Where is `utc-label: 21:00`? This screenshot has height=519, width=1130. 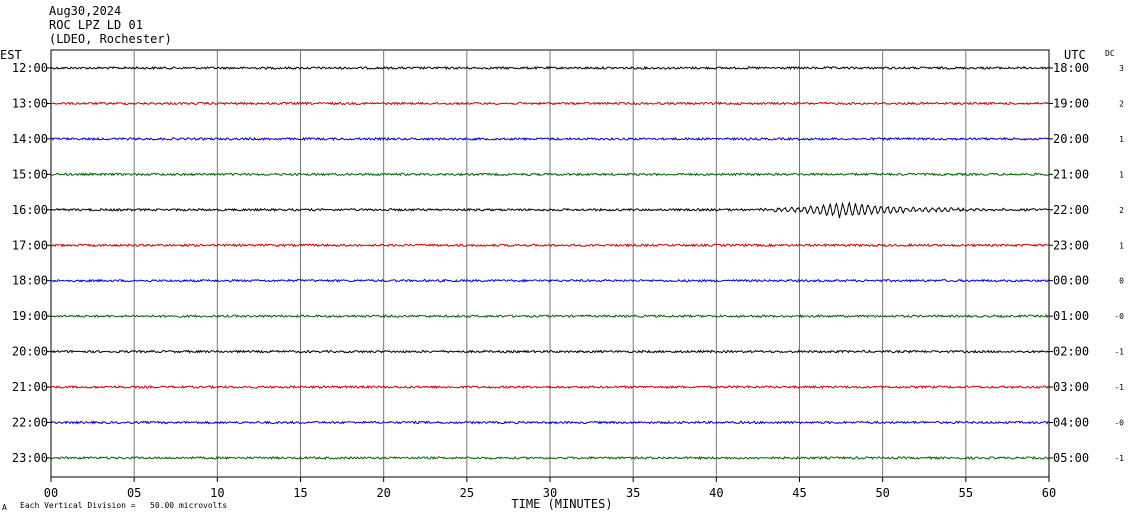
utc-label: 21:00 is located at coordinates (1071, 174).